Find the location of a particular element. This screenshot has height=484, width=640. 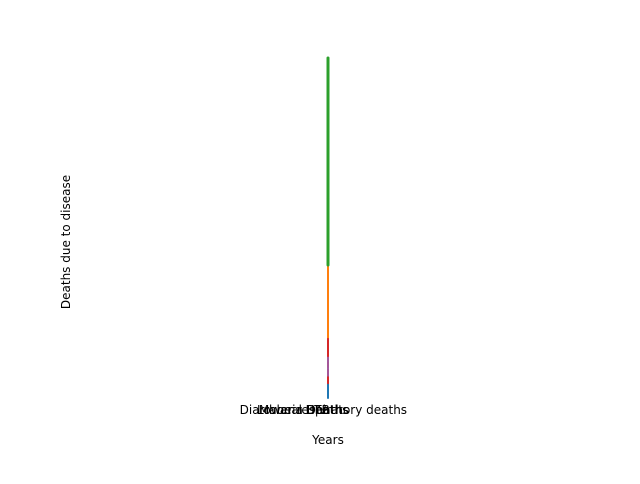

x-tick-label-1: Malaria Deaths is located at coordinates (304, 410).